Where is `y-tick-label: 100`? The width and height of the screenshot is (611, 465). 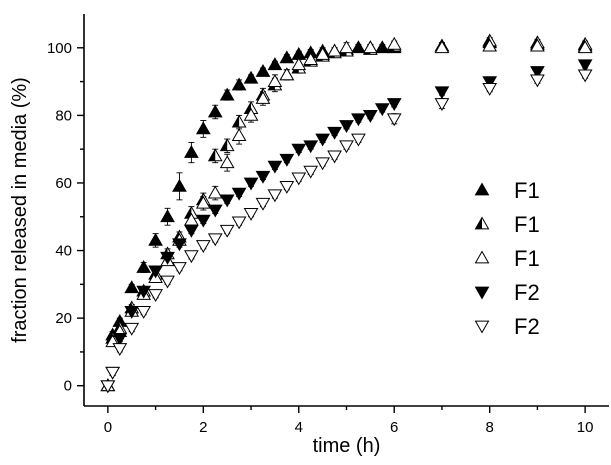
y-tick-label: 100 is located at coordinates (59, 48).